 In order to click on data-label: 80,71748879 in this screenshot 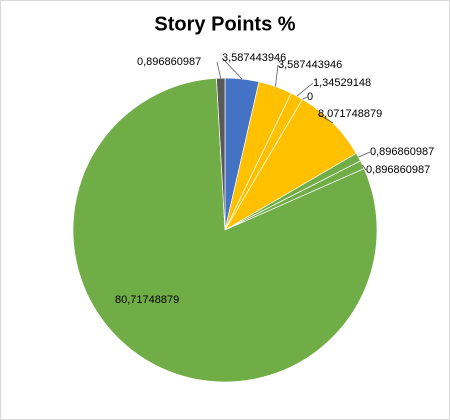, I will do `click(147, 300)`.